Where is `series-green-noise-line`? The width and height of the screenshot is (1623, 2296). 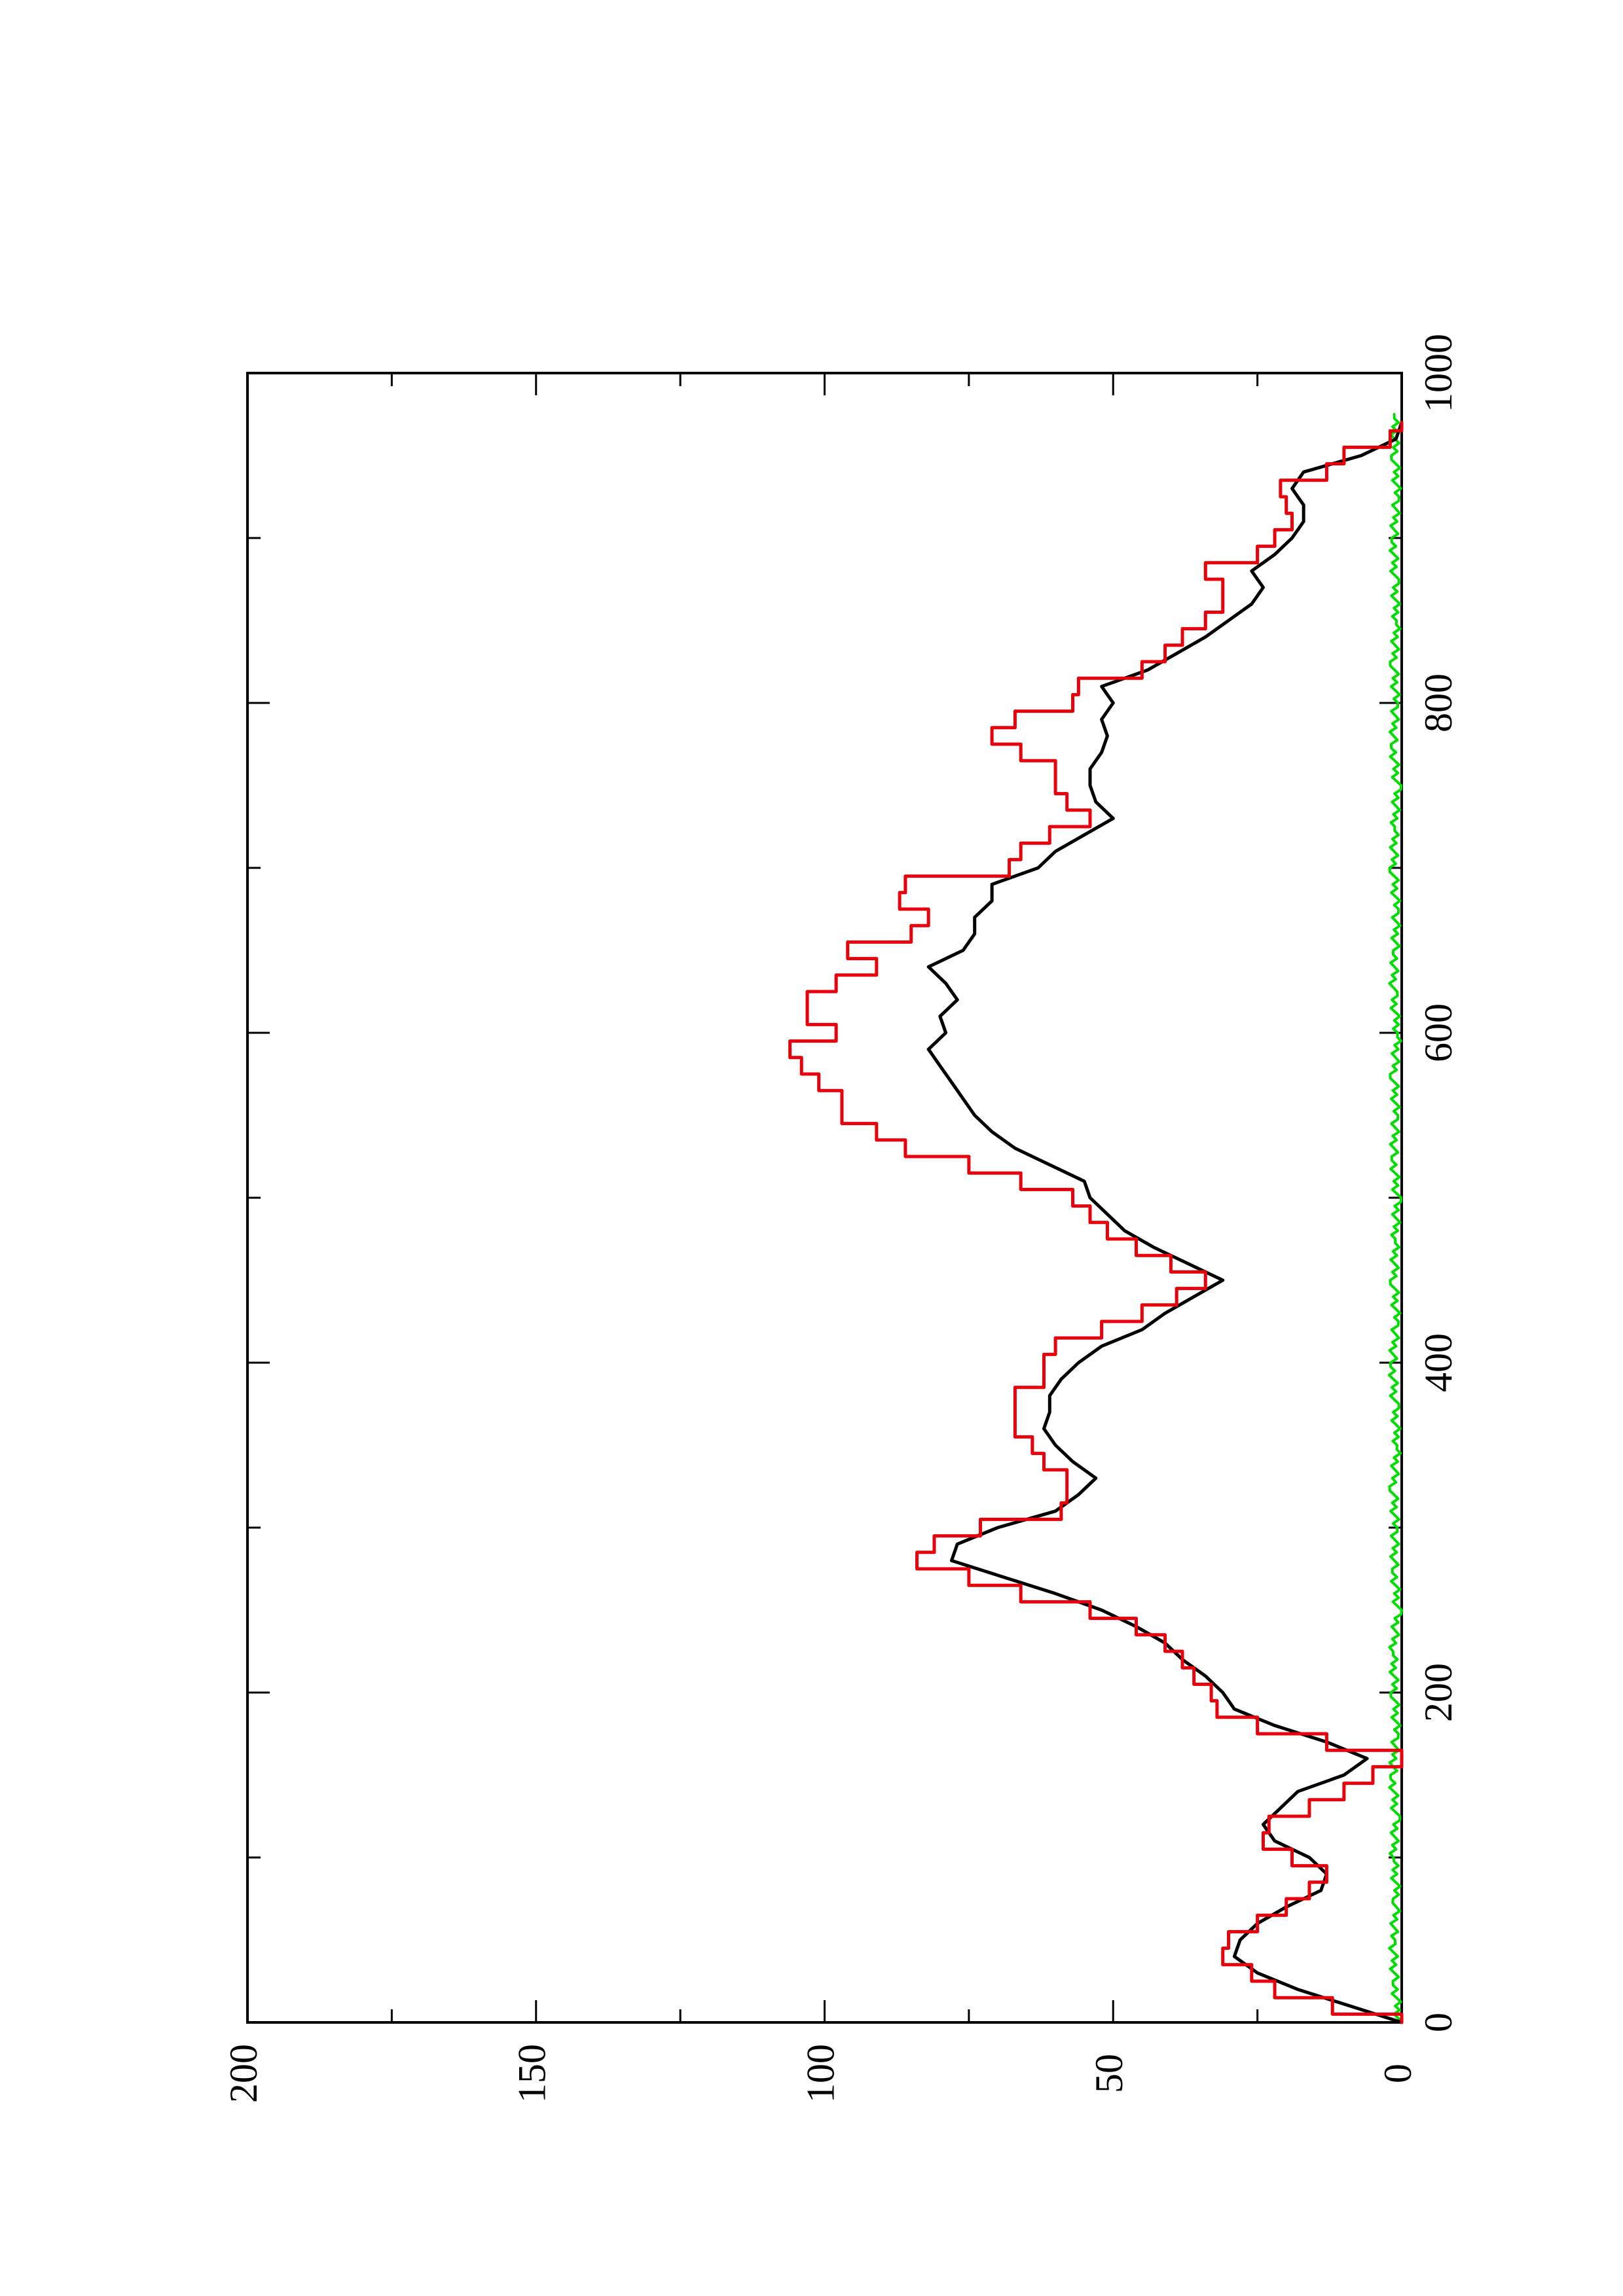 series-green-noise-line is located at coordinates (1395, 1218).